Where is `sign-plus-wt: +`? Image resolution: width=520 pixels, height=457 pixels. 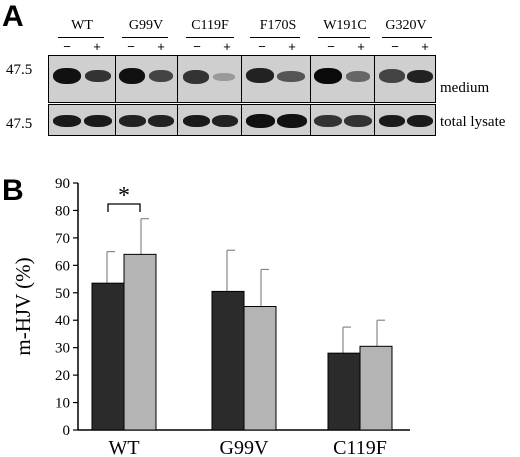
sign-plus-wt: + is located at coordinates (97, 46).